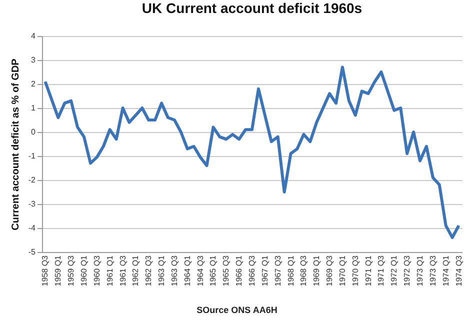 The height and width of the screenshot is (325, 474). What do you see at coordinates (213, 270) in the screenshot?
I see `x-tick-label: 1965 Q1` at bounding box center [213, 270].